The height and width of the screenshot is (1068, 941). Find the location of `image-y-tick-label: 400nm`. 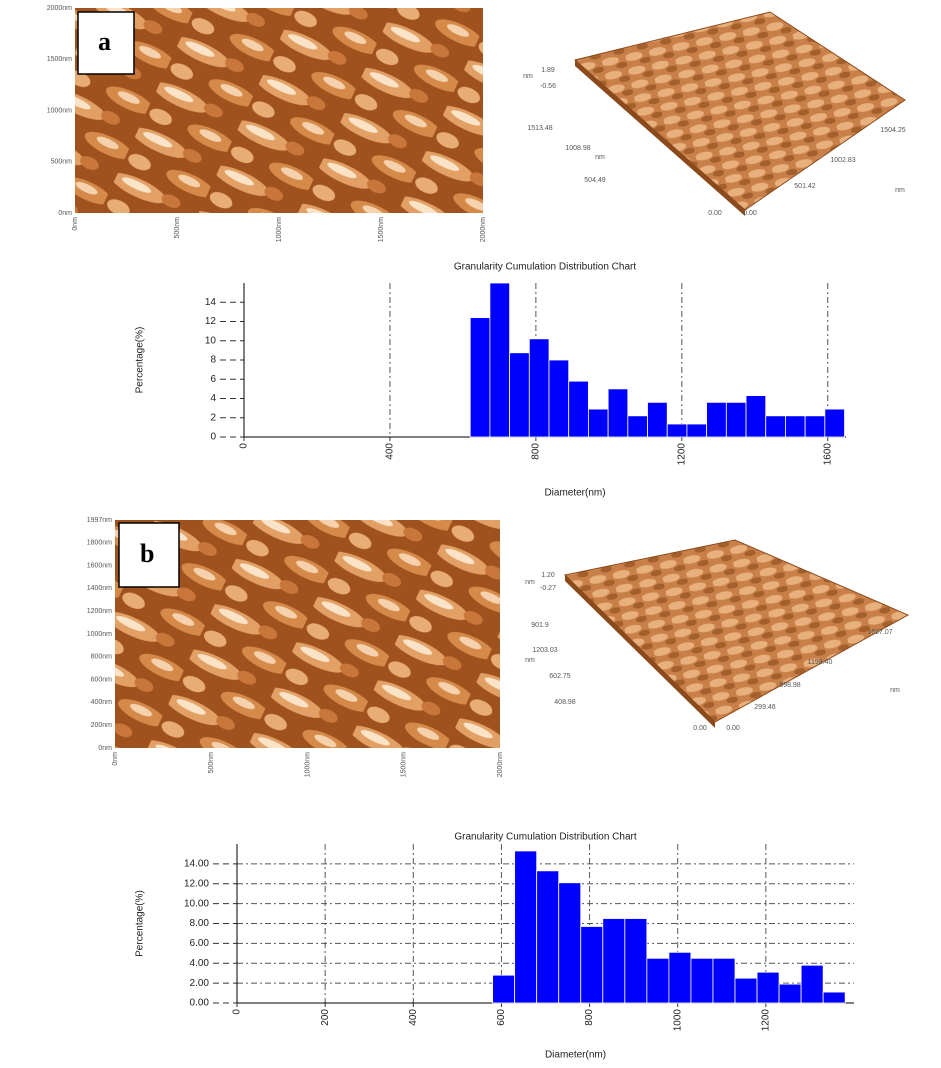

image-y-tick-label: 400nm is located at coordinates (102, 702).